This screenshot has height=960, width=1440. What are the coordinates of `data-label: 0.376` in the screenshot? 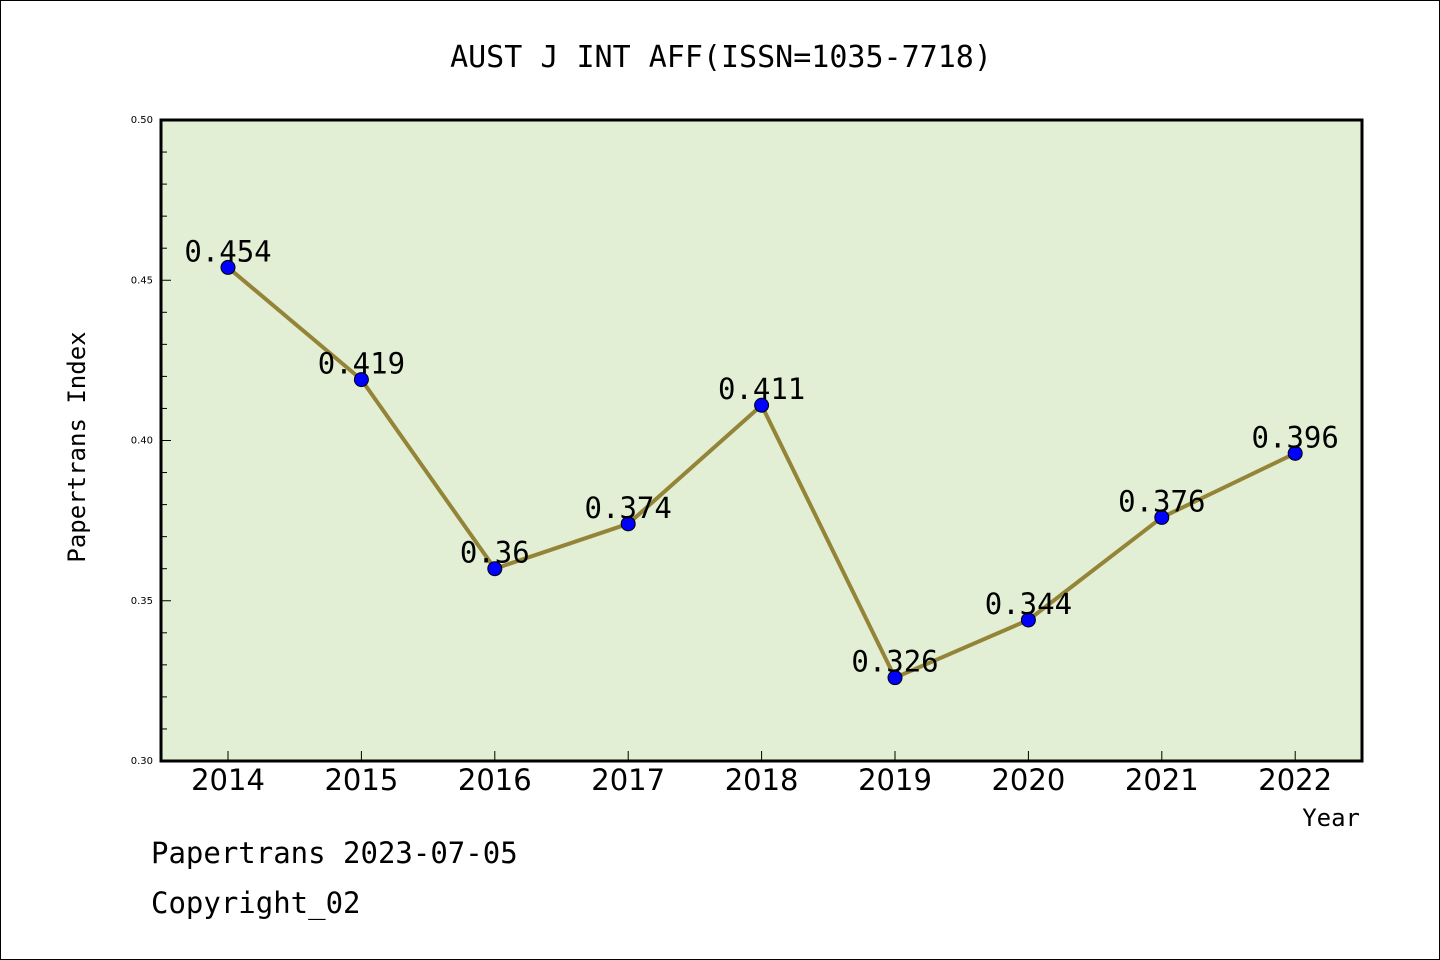 It's located at (1161, 501).